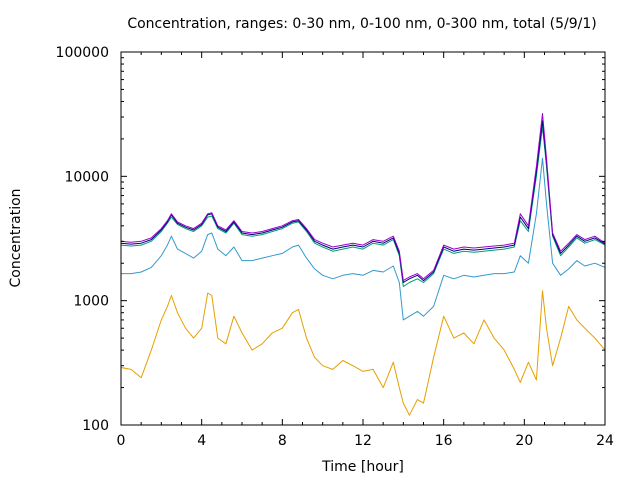  Describe the element at coordinates (86, 177) in the screenshot. I see `y-tick-label: 10000` at that location.